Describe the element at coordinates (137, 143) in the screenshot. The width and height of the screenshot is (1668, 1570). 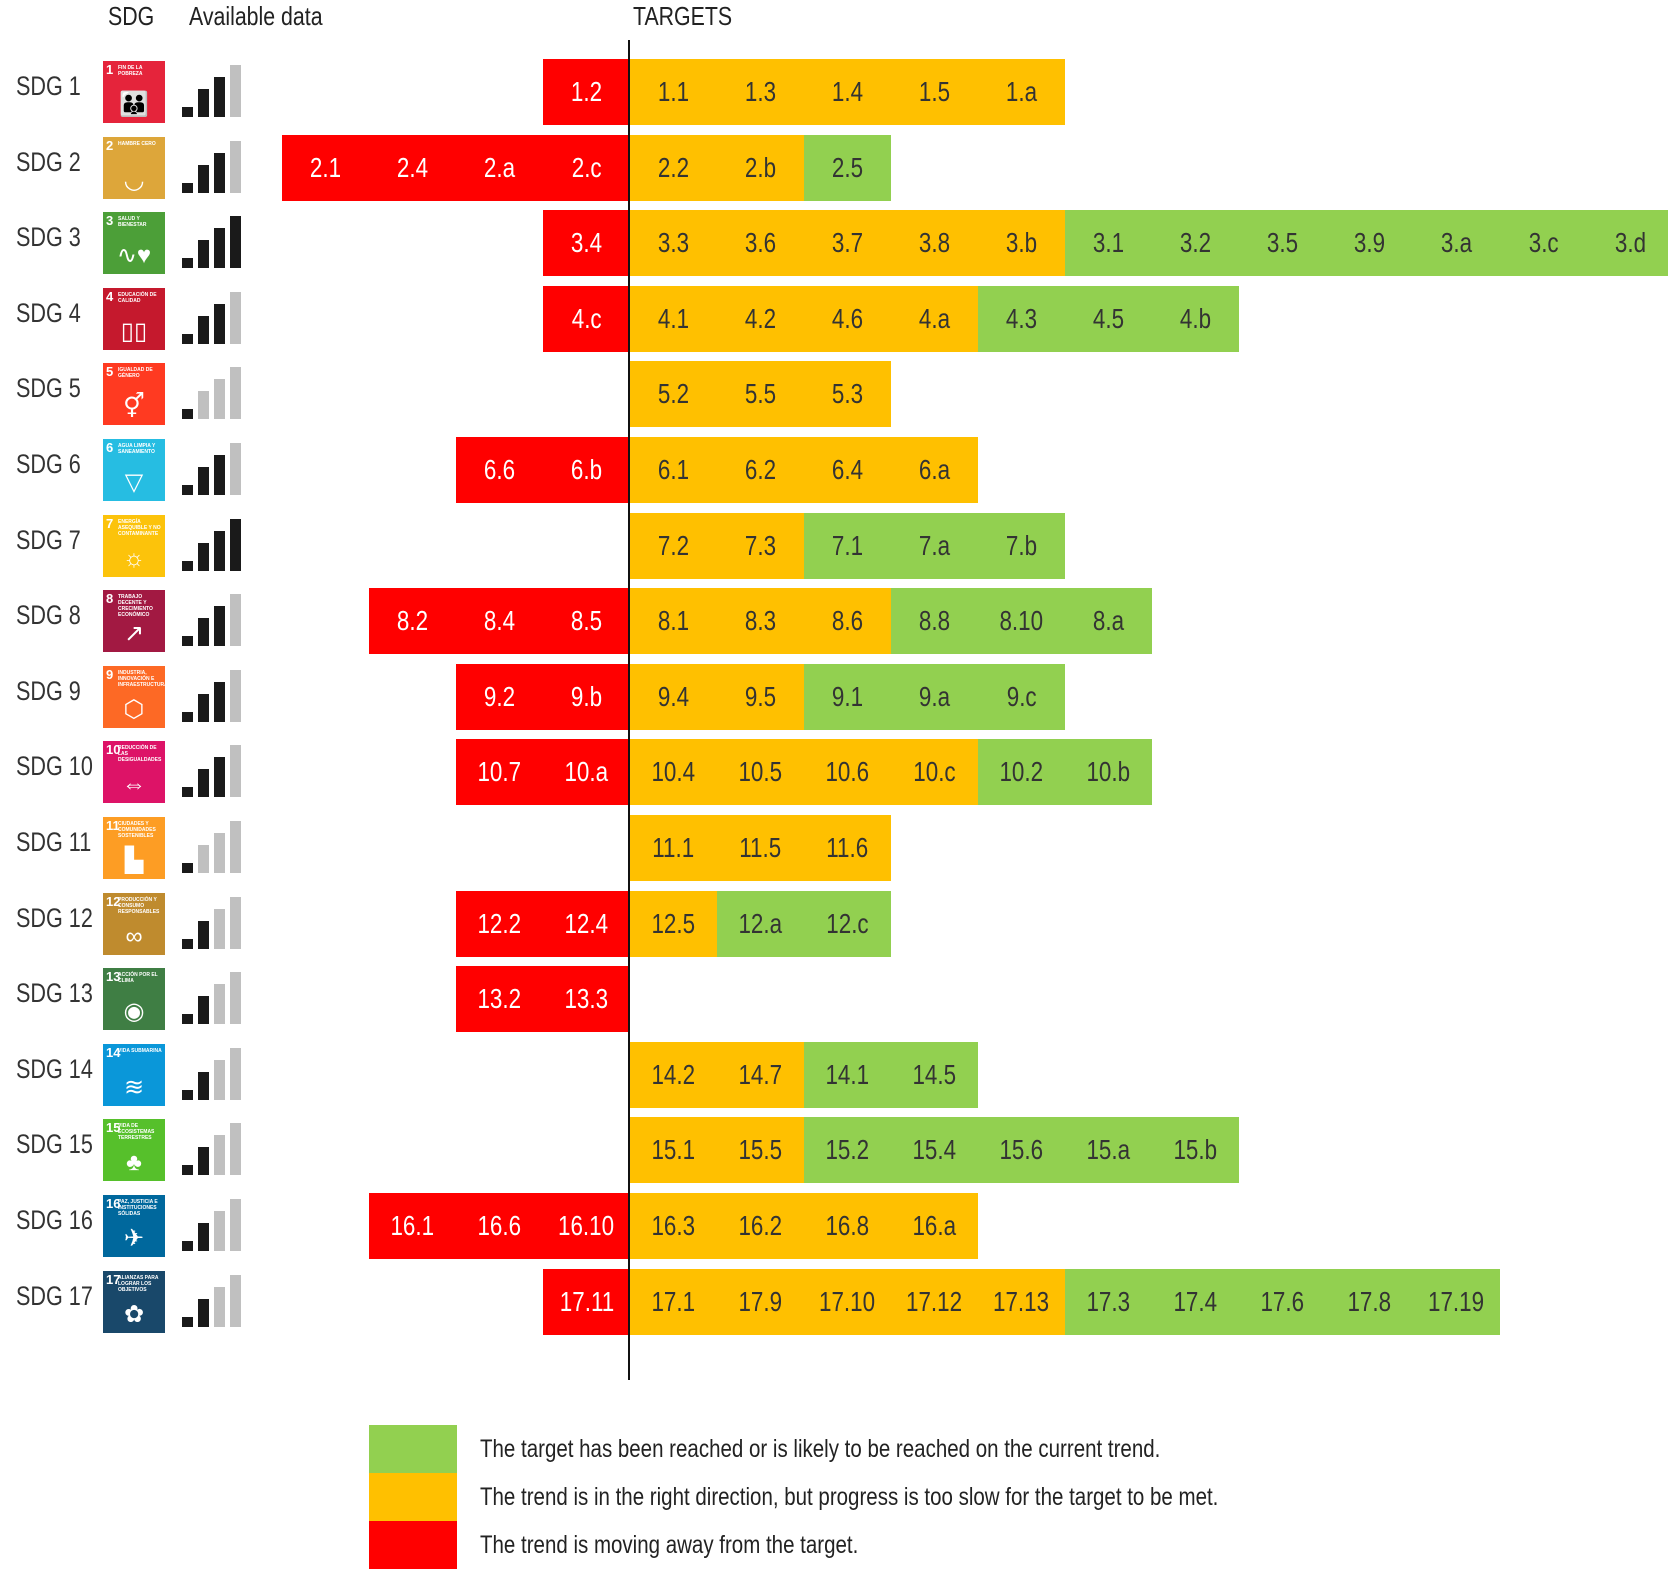
I see `sdg-icon-text: HAMBRE CERO` at that location.